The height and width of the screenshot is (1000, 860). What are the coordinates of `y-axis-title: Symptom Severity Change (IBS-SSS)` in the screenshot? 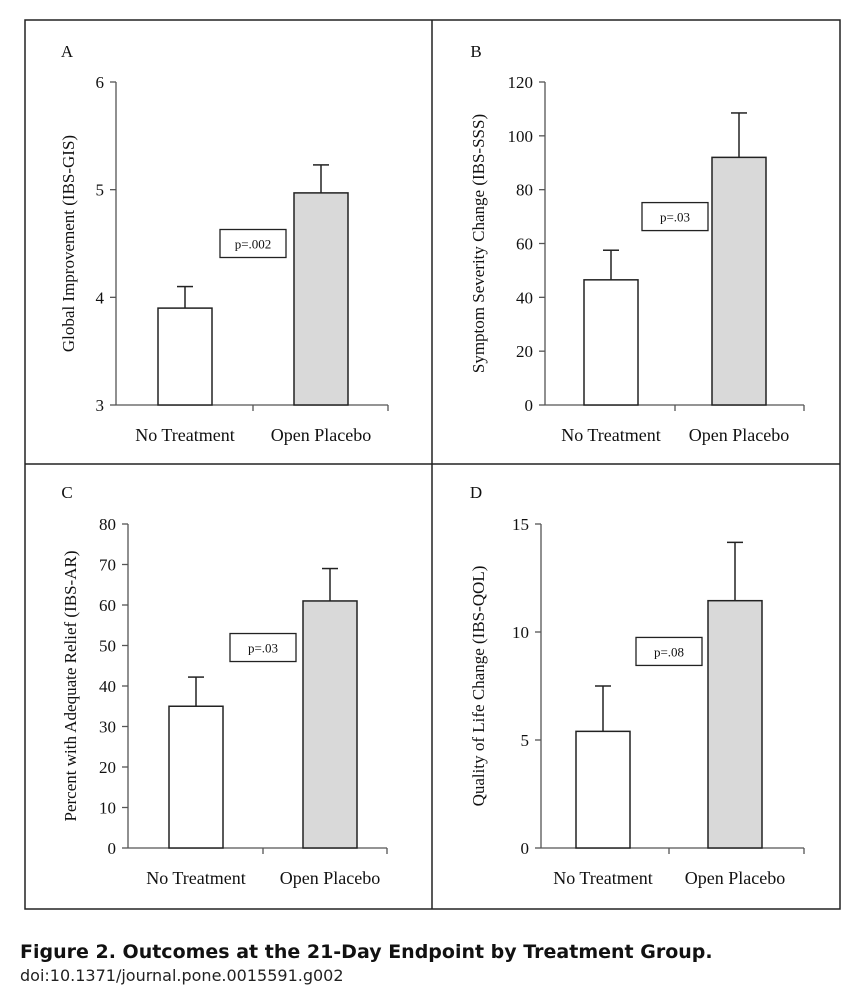 It's located at (478, 243).